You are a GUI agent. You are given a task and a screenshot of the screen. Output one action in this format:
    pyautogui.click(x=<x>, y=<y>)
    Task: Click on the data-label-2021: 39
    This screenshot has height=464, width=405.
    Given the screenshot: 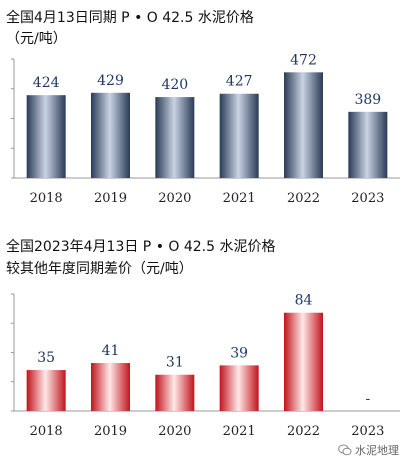 What is the action you would take?
    pyautogui.click(x=239, y=353)
    